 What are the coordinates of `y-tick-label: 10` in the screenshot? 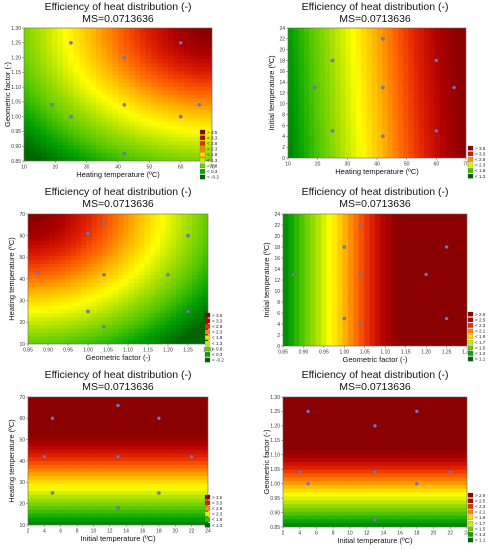 It's located at (277, 292).